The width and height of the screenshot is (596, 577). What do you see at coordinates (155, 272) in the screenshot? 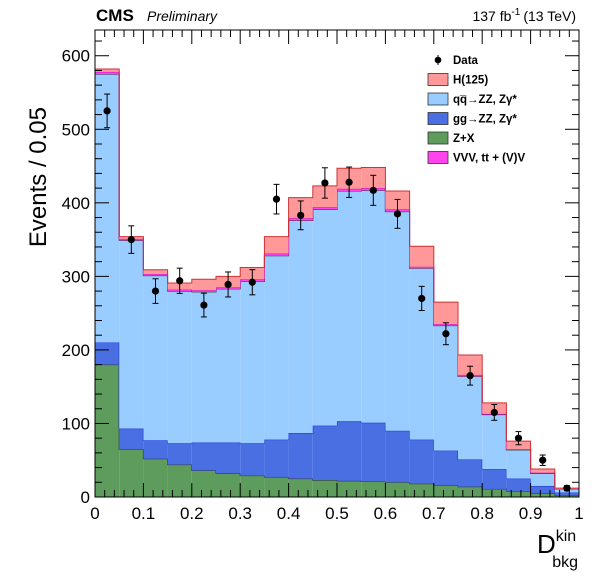
I see `bar-series4-bin2` at bounding box center [155, 272].